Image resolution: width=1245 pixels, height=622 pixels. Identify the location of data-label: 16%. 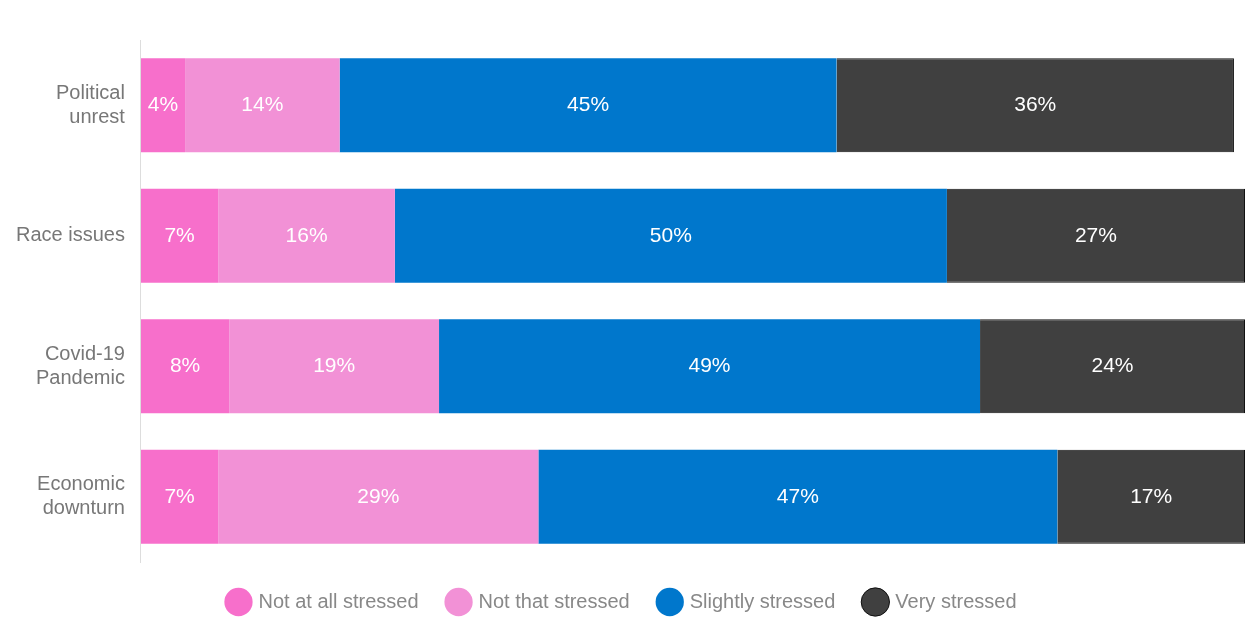
(306, 234).